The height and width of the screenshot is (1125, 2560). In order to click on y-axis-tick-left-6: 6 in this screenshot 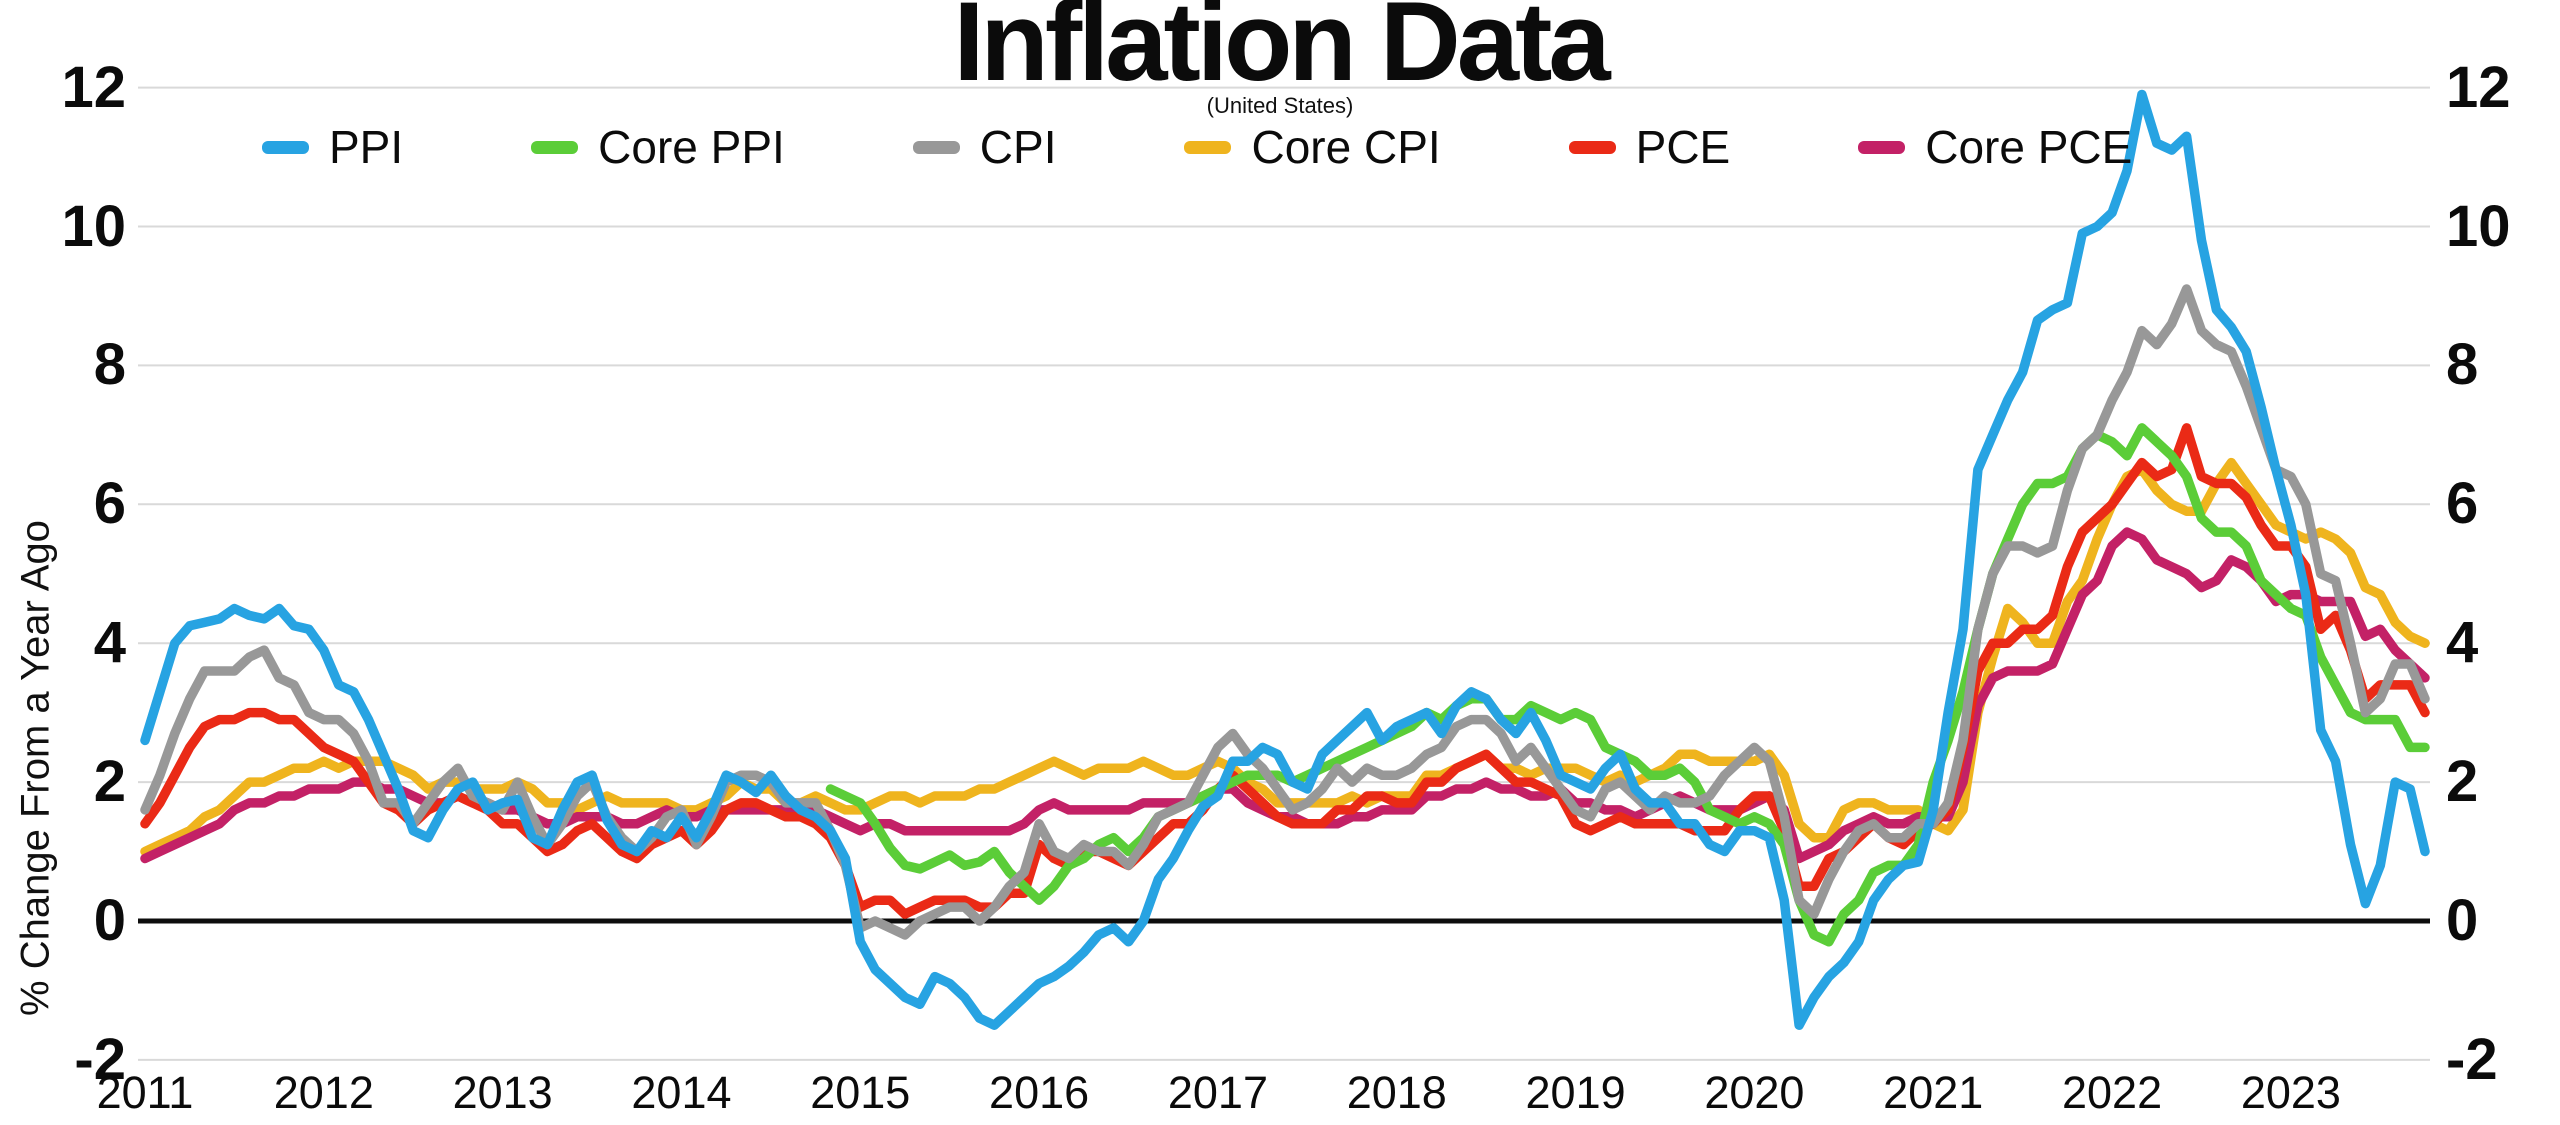, I will do `click(109, 504)`.